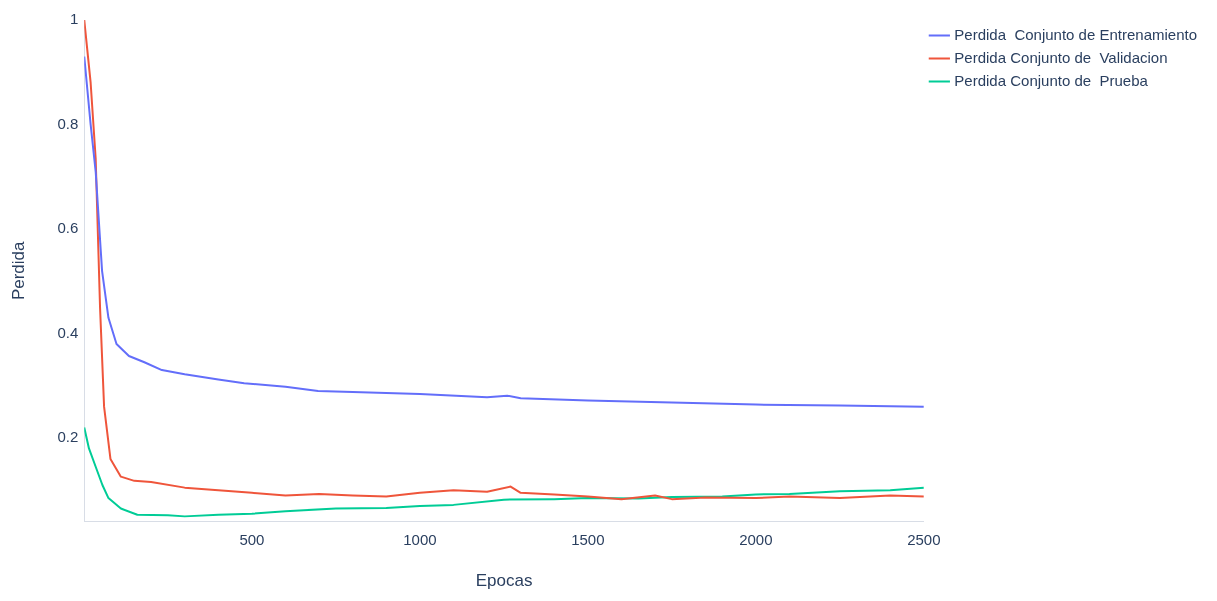 The height and width of the screenshot is (601, 1217). What do you see at coordinates (74, 19) in the screenshot?
I see `y-tick-label: 1` at bounding box center [74, 19].